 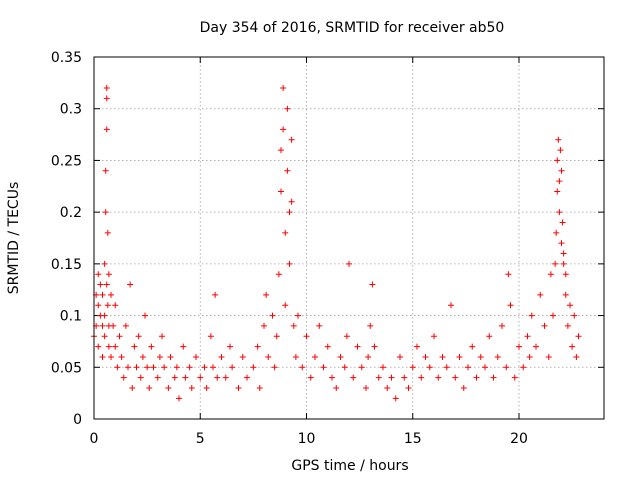 I want to click on y-tick-label: 0.35, so click(x=66, y=58).